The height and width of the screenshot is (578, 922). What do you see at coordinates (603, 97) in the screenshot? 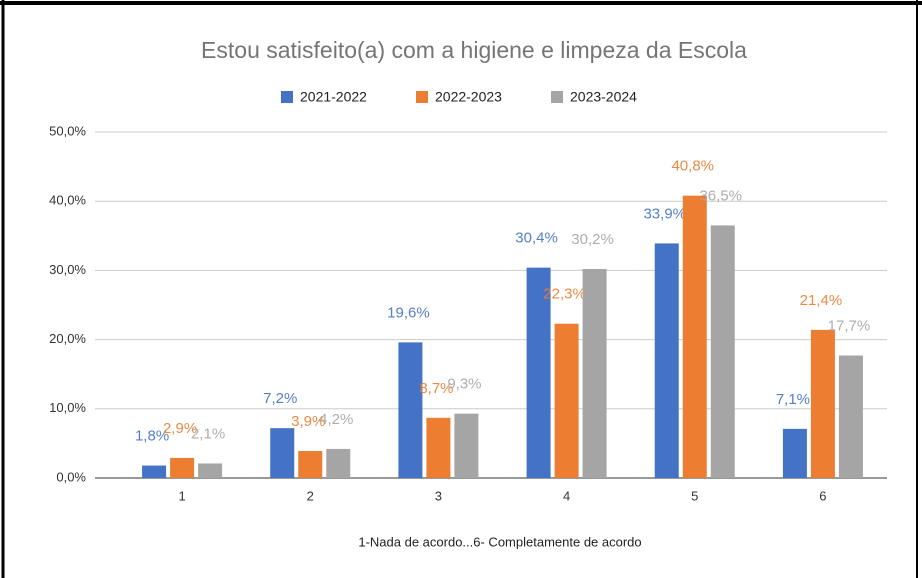
I see `legend-label: 2023-2024` at bounding box center [603, 97].